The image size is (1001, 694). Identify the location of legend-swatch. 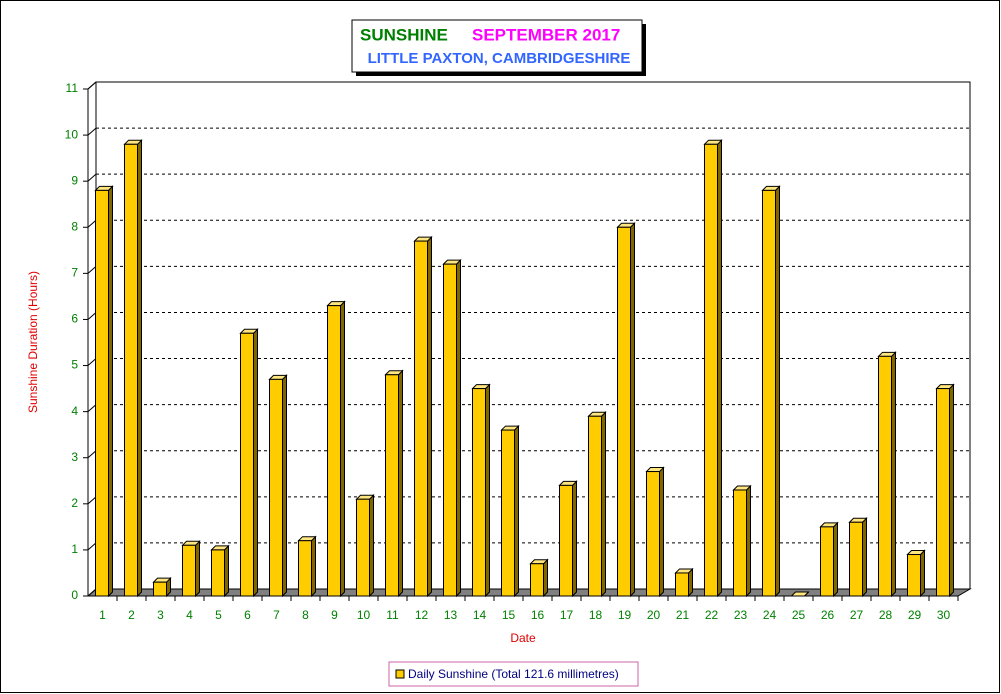
(400, 674).